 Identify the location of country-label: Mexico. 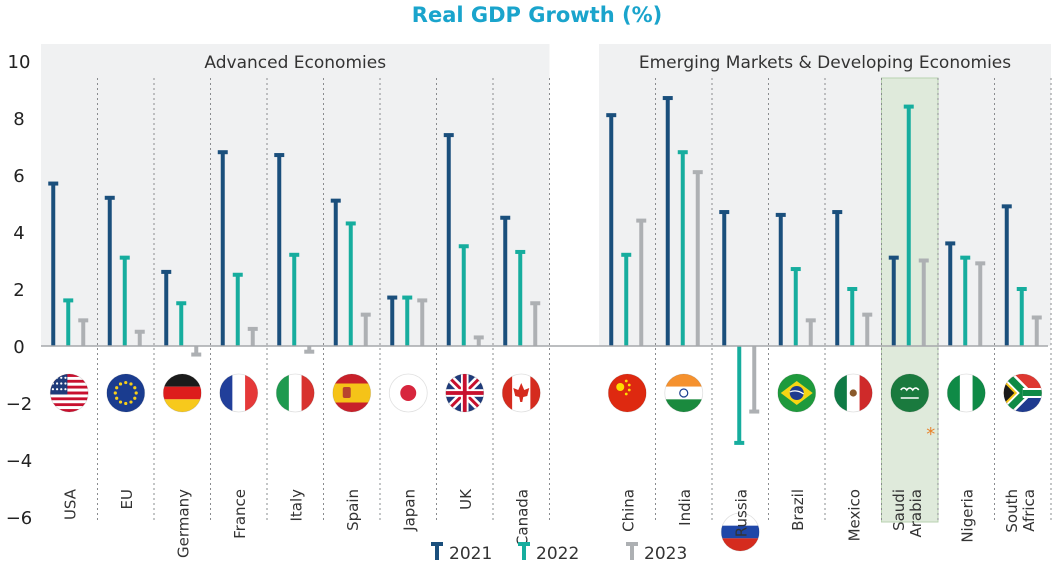
(854, 515).